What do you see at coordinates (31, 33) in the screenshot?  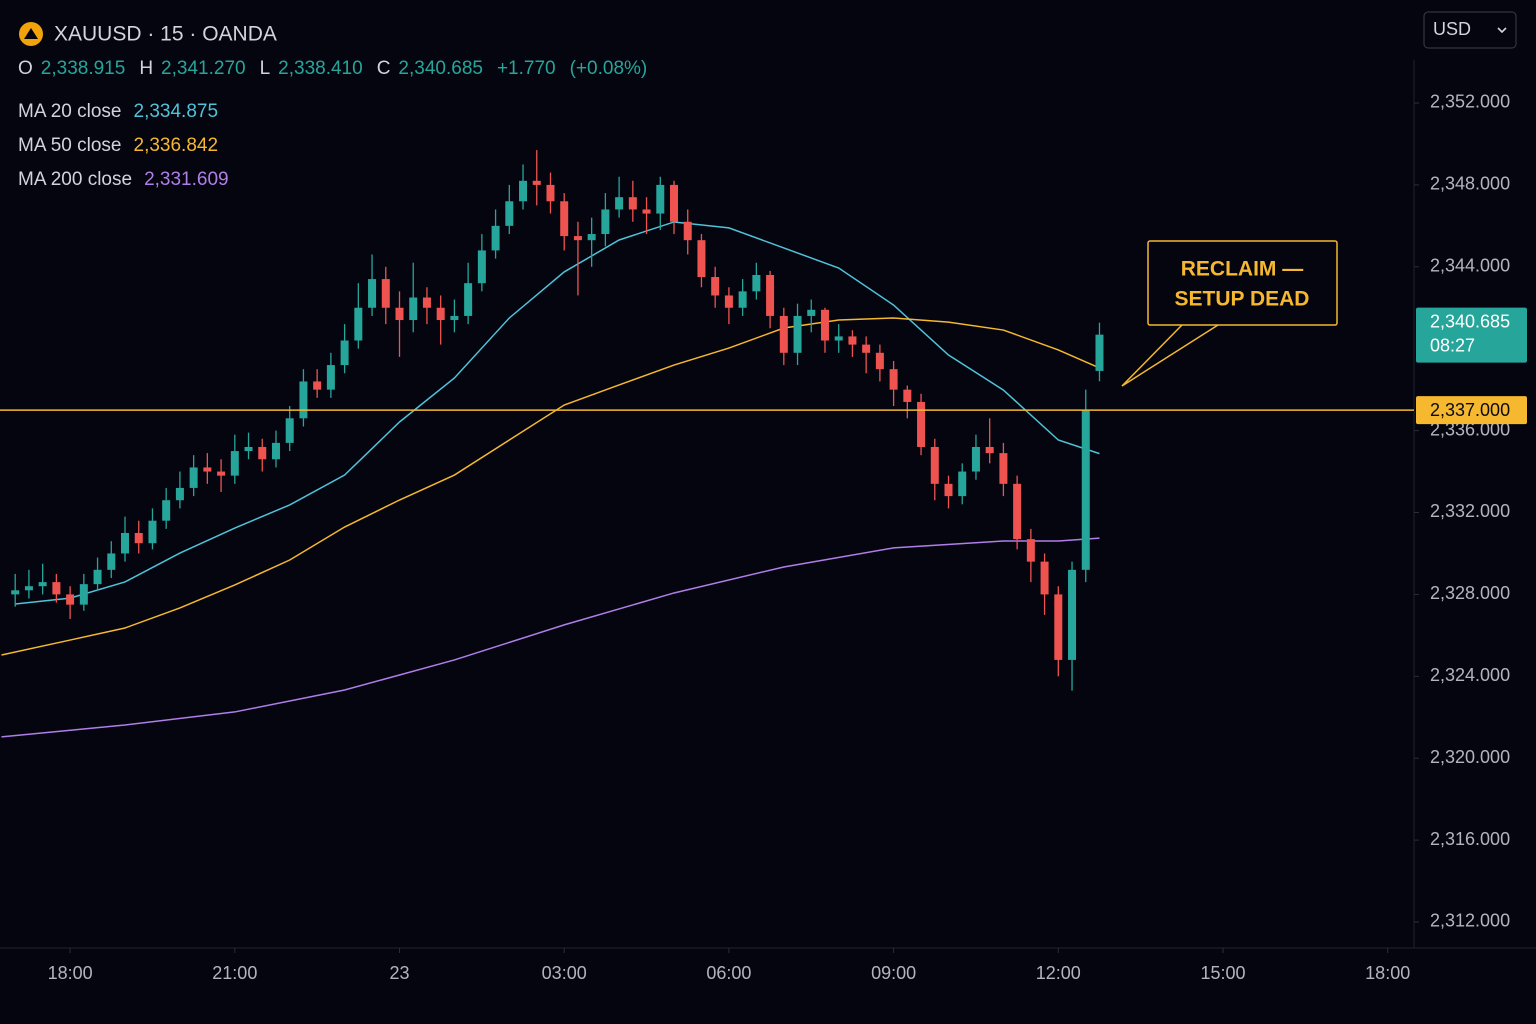 I see `logo-mark` at bounding box center [31, 33].